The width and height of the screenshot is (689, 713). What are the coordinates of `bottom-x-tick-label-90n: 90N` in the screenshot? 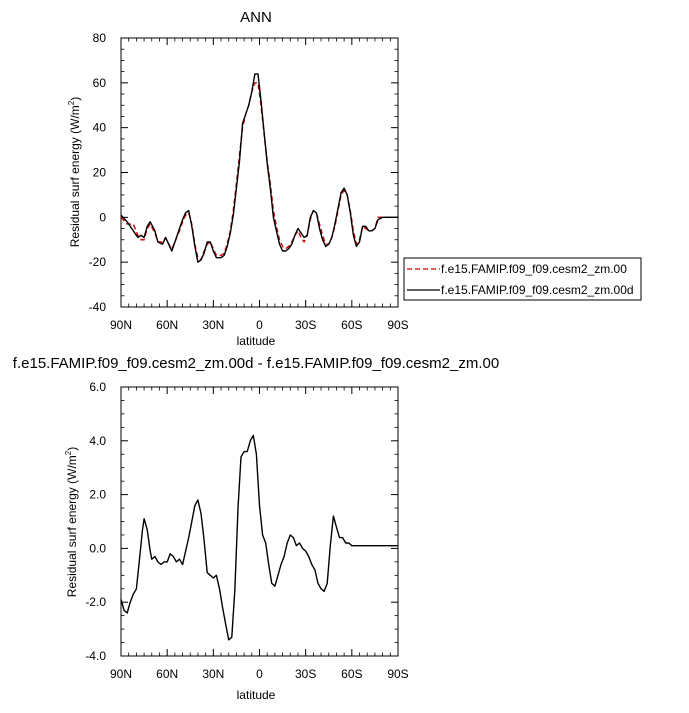 It's located at (121, 674).